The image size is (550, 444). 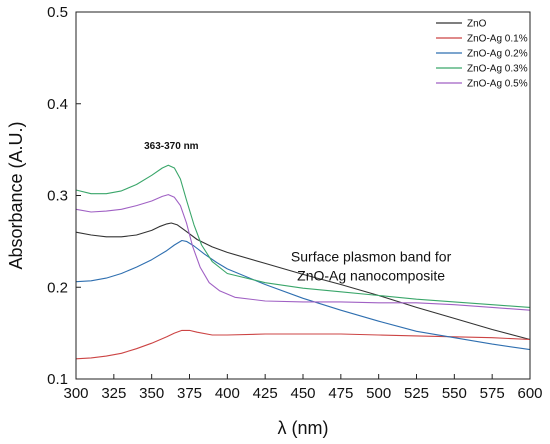 What do you see at coordinates (492, 393) in the screenshot?
I see `x-tick-label: 575` at bounding box center [492, 393].